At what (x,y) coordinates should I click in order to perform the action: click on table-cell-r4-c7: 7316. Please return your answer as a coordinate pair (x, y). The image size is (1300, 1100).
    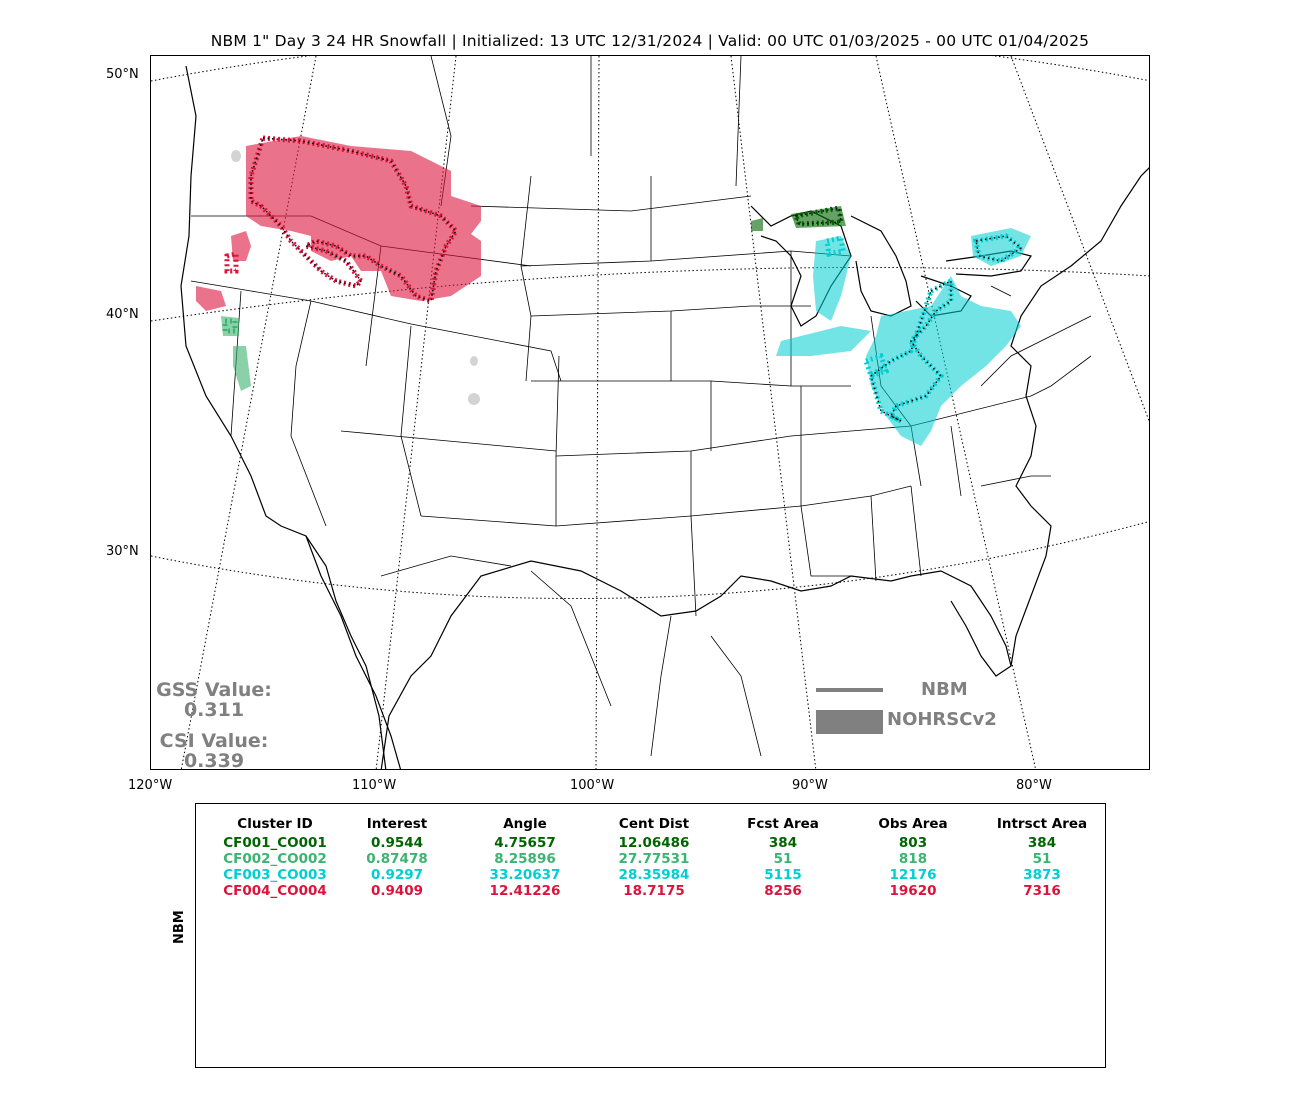
    Looking at the image, I should click on (1042, 891).